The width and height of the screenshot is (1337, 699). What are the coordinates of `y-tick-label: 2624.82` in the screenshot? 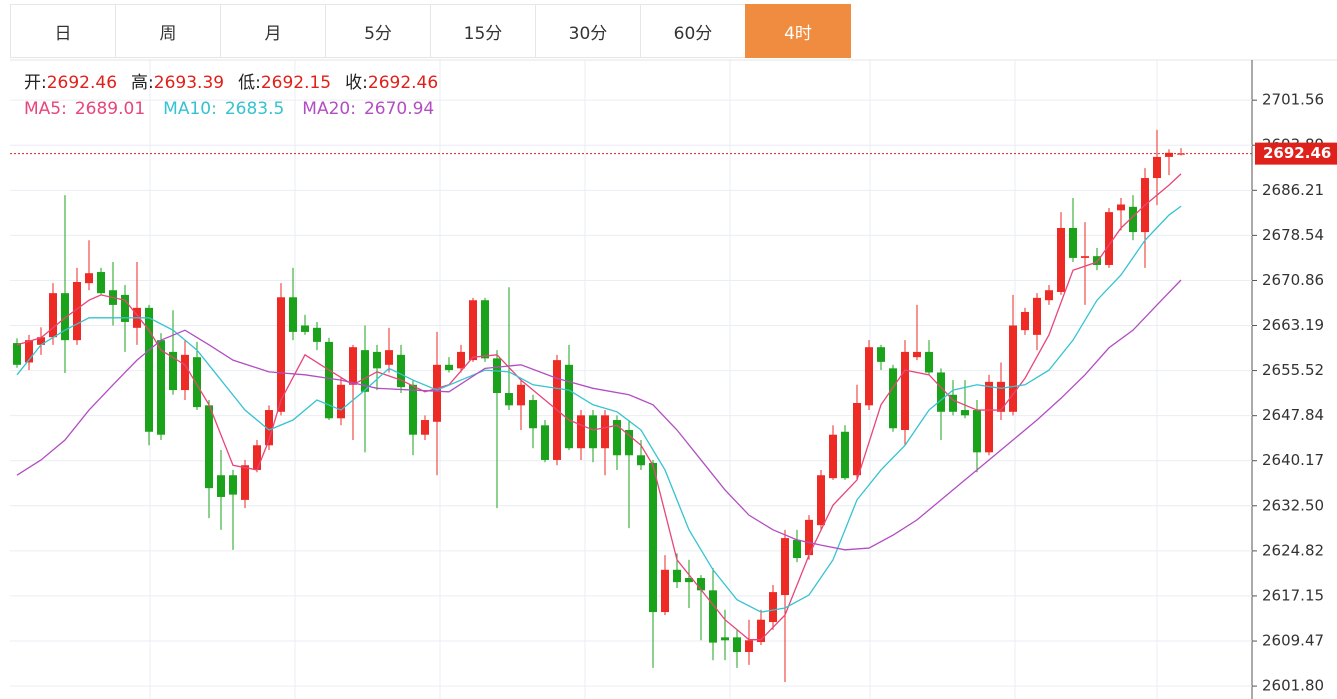 It's located at (1293, 550).